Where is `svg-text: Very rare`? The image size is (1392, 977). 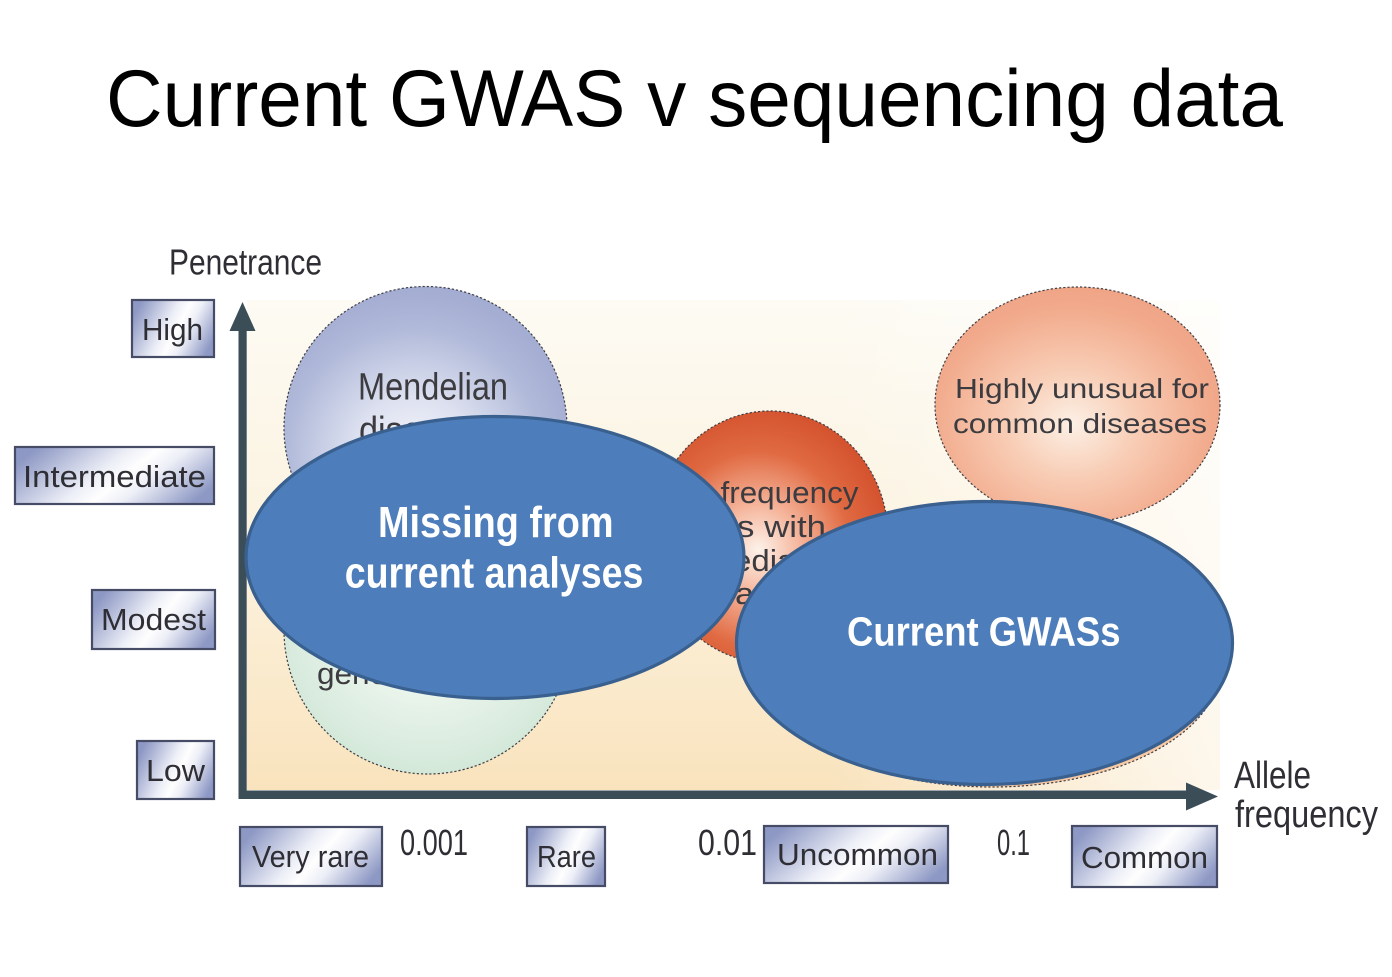 svg-text: Very rare is located at coordinates (310, 856).